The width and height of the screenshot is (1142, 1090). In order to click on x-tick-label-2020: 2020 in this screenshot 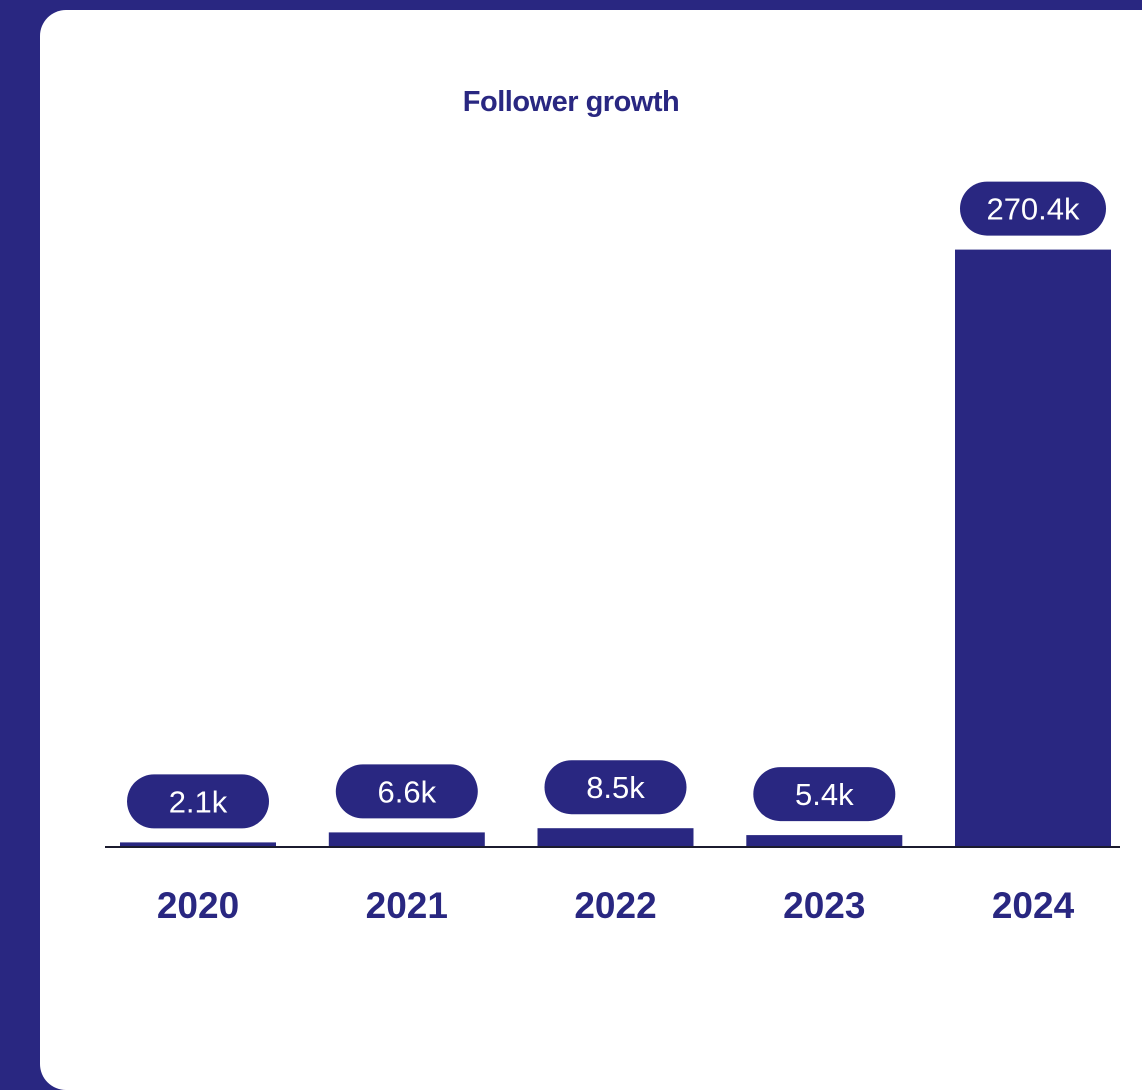, I will do `click(198, 905)`.